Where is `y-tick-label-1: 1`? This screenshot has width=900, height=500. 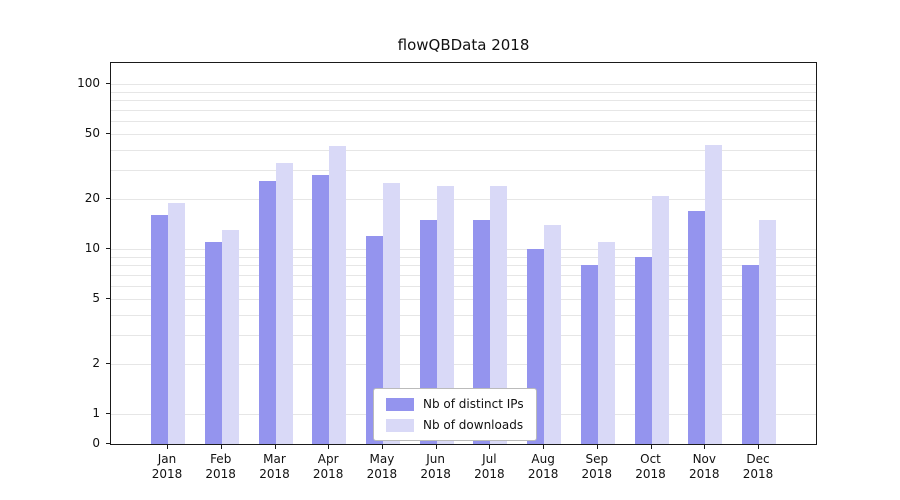 y-tick-label-1: 1 is located at coordinates (96, 413).